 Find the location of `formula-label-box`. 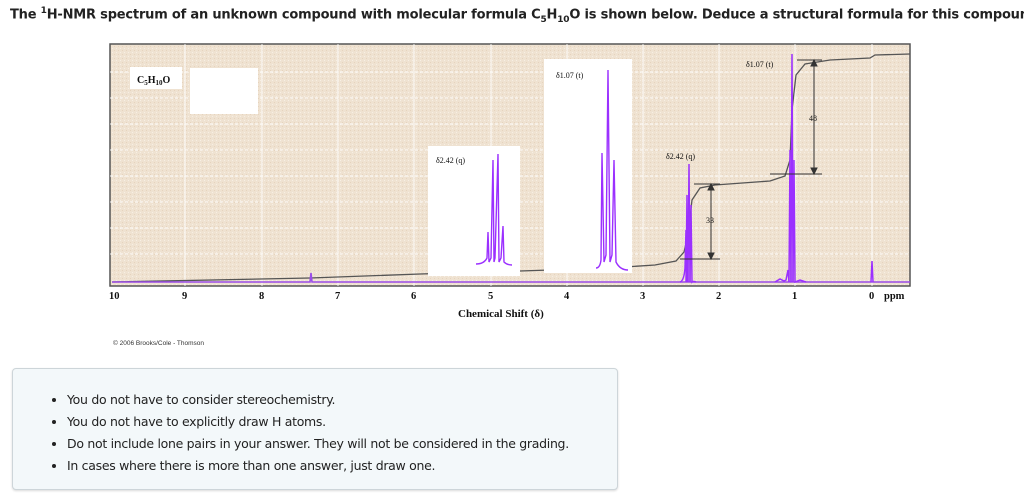

formula-label-box is located at coordinates (156, 78).